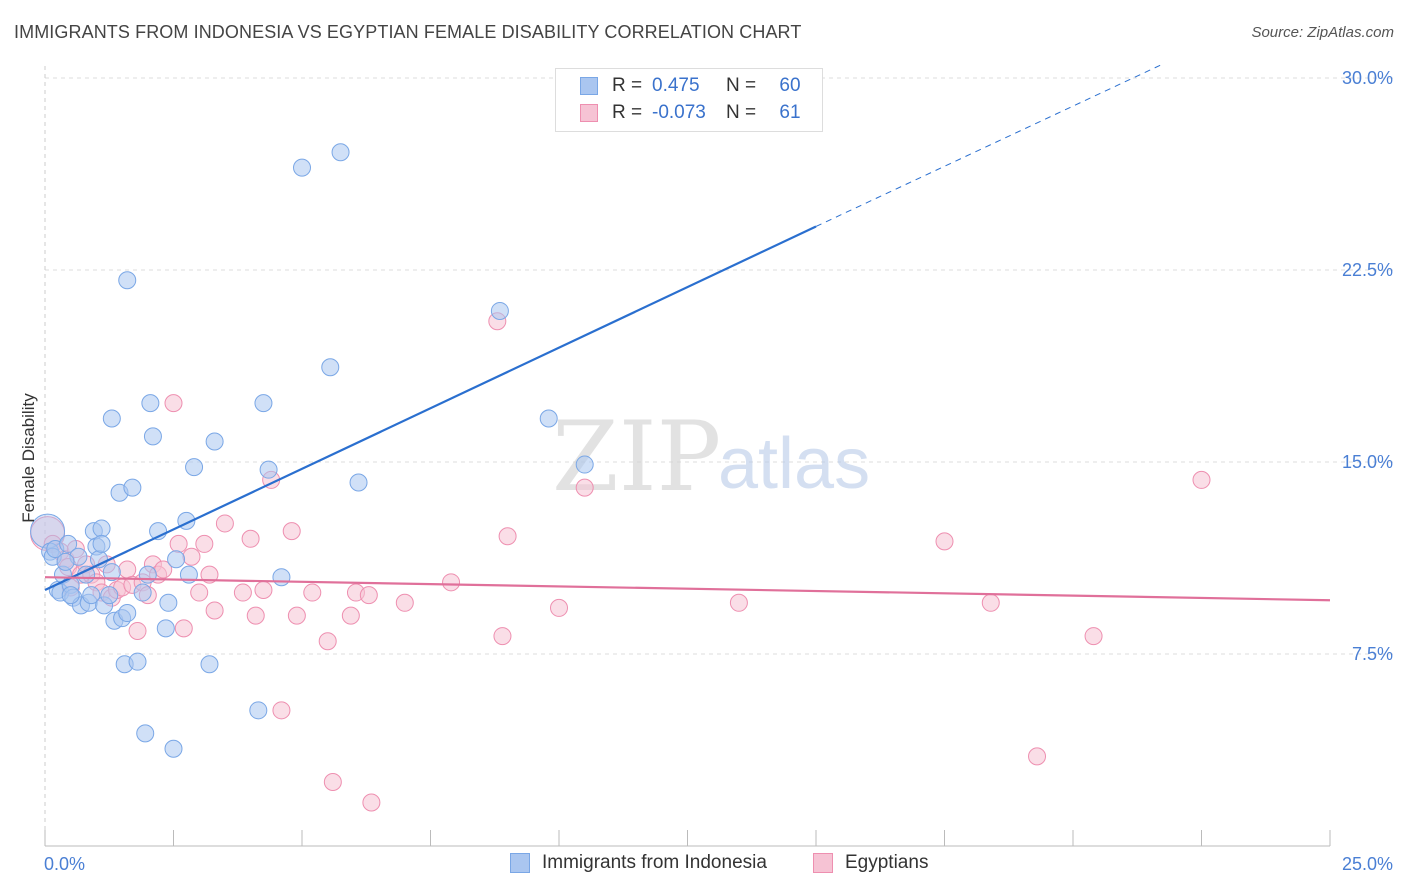 The image size is (1406, 892). What do you see at coordinates (28, 458) in the screenshot?
I see `y-axis-label: Female Disability` at bounding box center [28, 458].